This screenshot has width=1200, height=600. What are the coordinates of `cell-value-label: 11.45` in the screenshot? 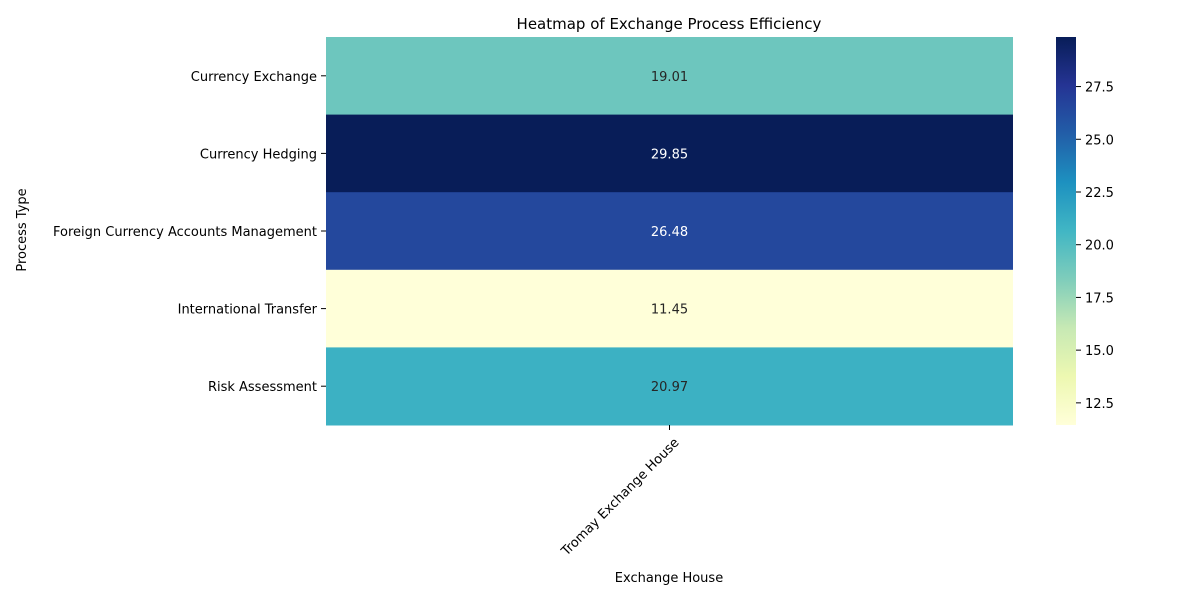 It's located at (669, 310).